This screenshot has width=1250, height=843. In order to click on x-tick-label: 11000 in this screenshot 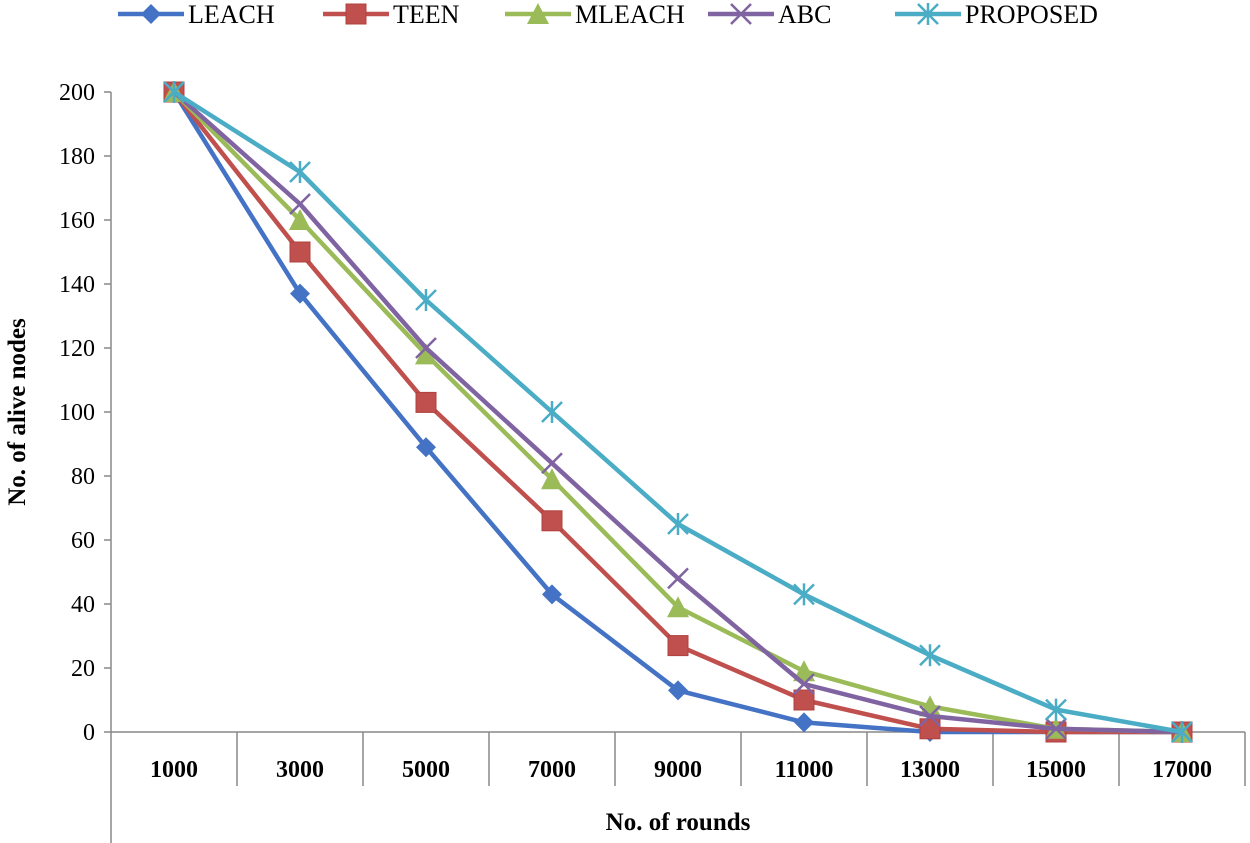, I will do `click(804, 770)`.